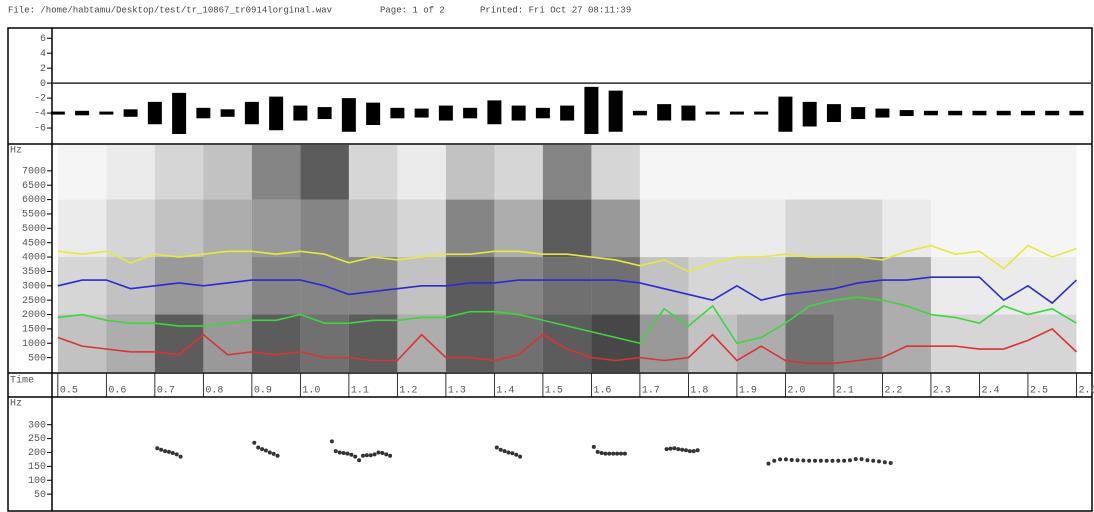 This screenshot has height=512, width=1094. I want to click on x-tick-label: 1.4, so click(505, 391).